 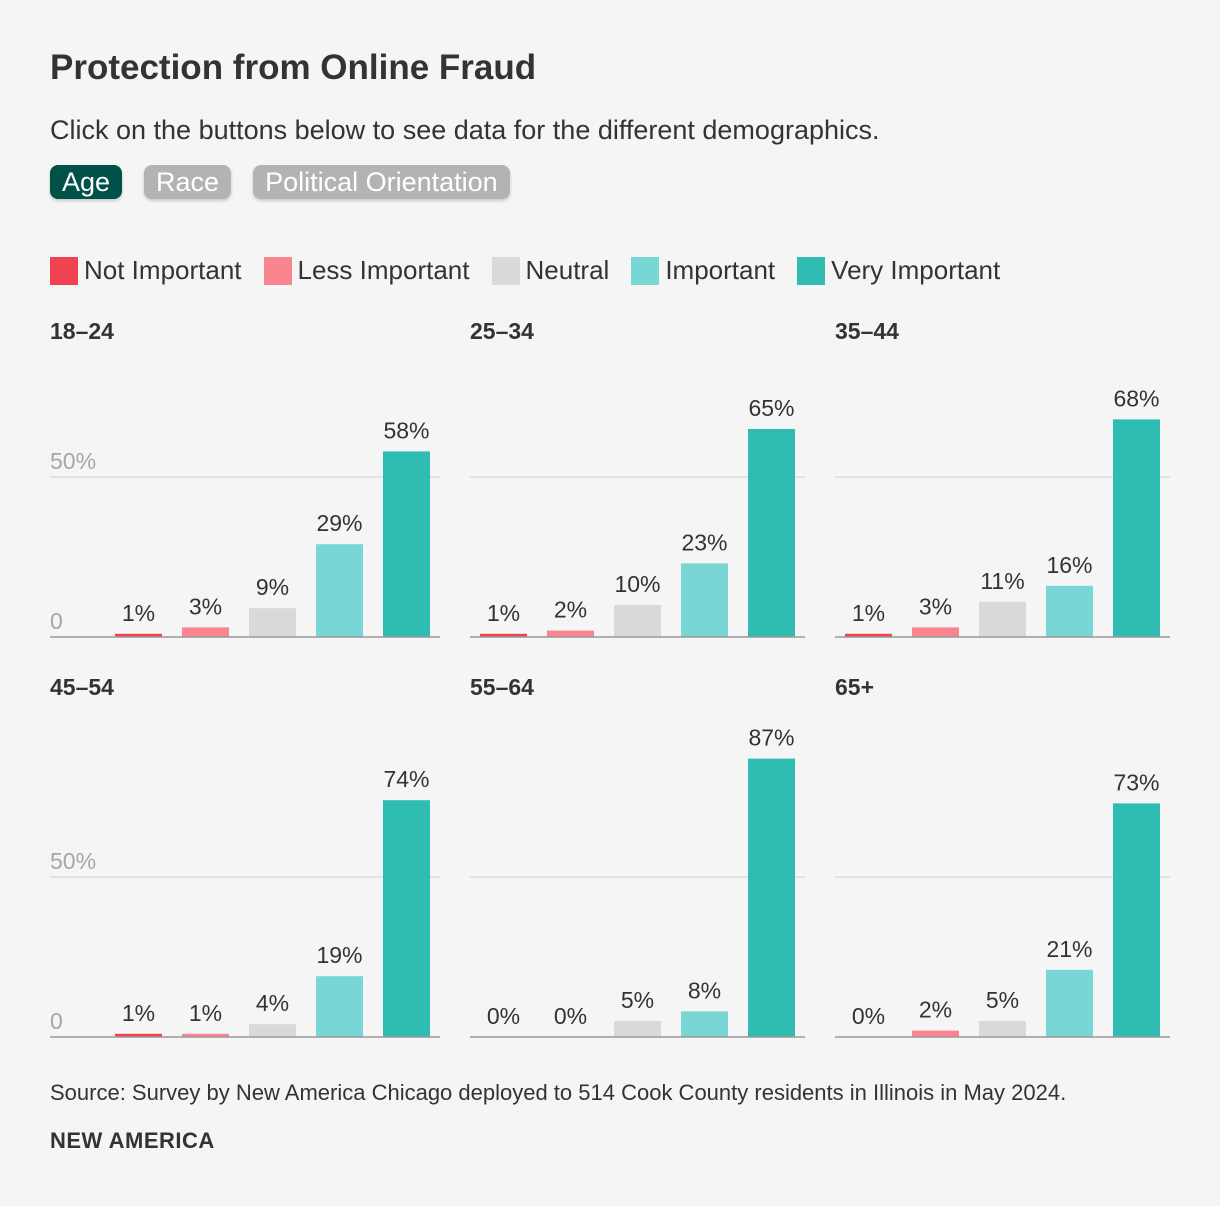 I want to click on demographic-tabs: Age Race Political Orientation, so click(x=280, y=182).